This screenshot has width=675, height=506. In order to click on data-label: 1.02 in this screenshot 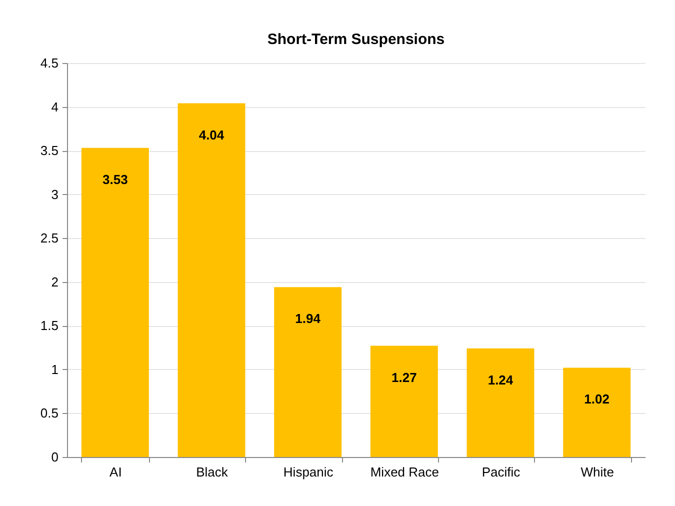, I will do `click(597, 399)`.